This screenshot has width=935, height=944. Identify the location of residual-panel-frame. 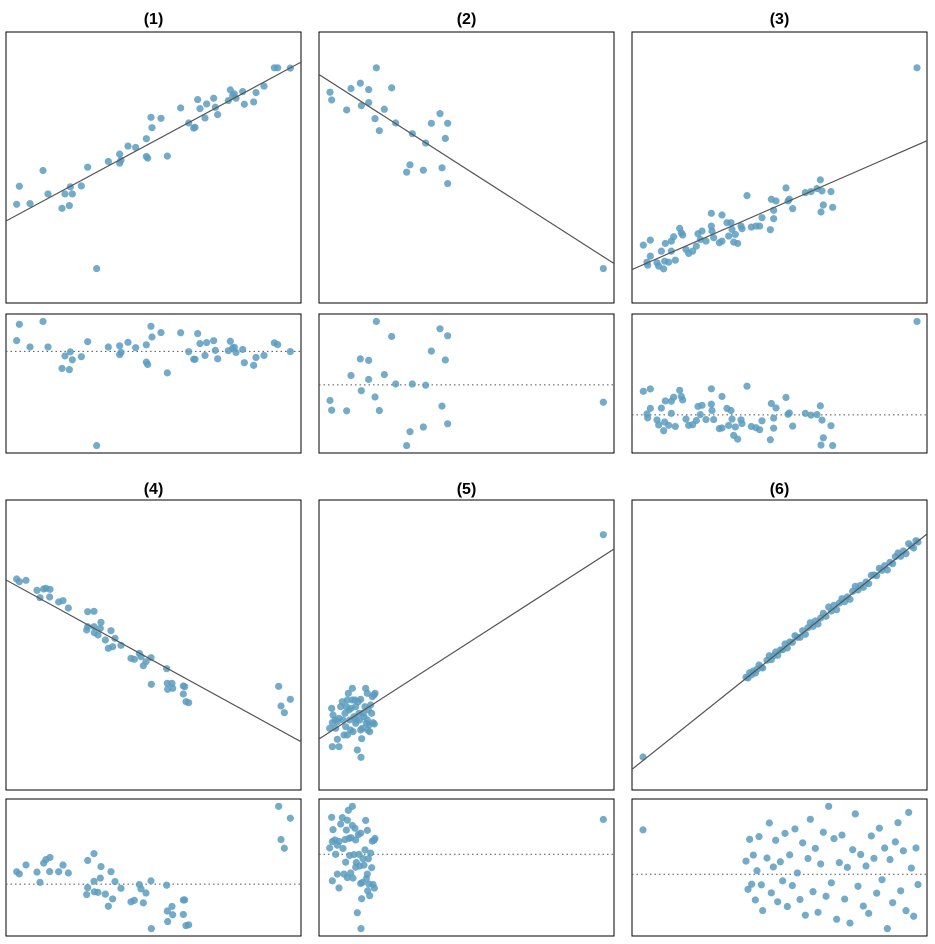
(779, 867).